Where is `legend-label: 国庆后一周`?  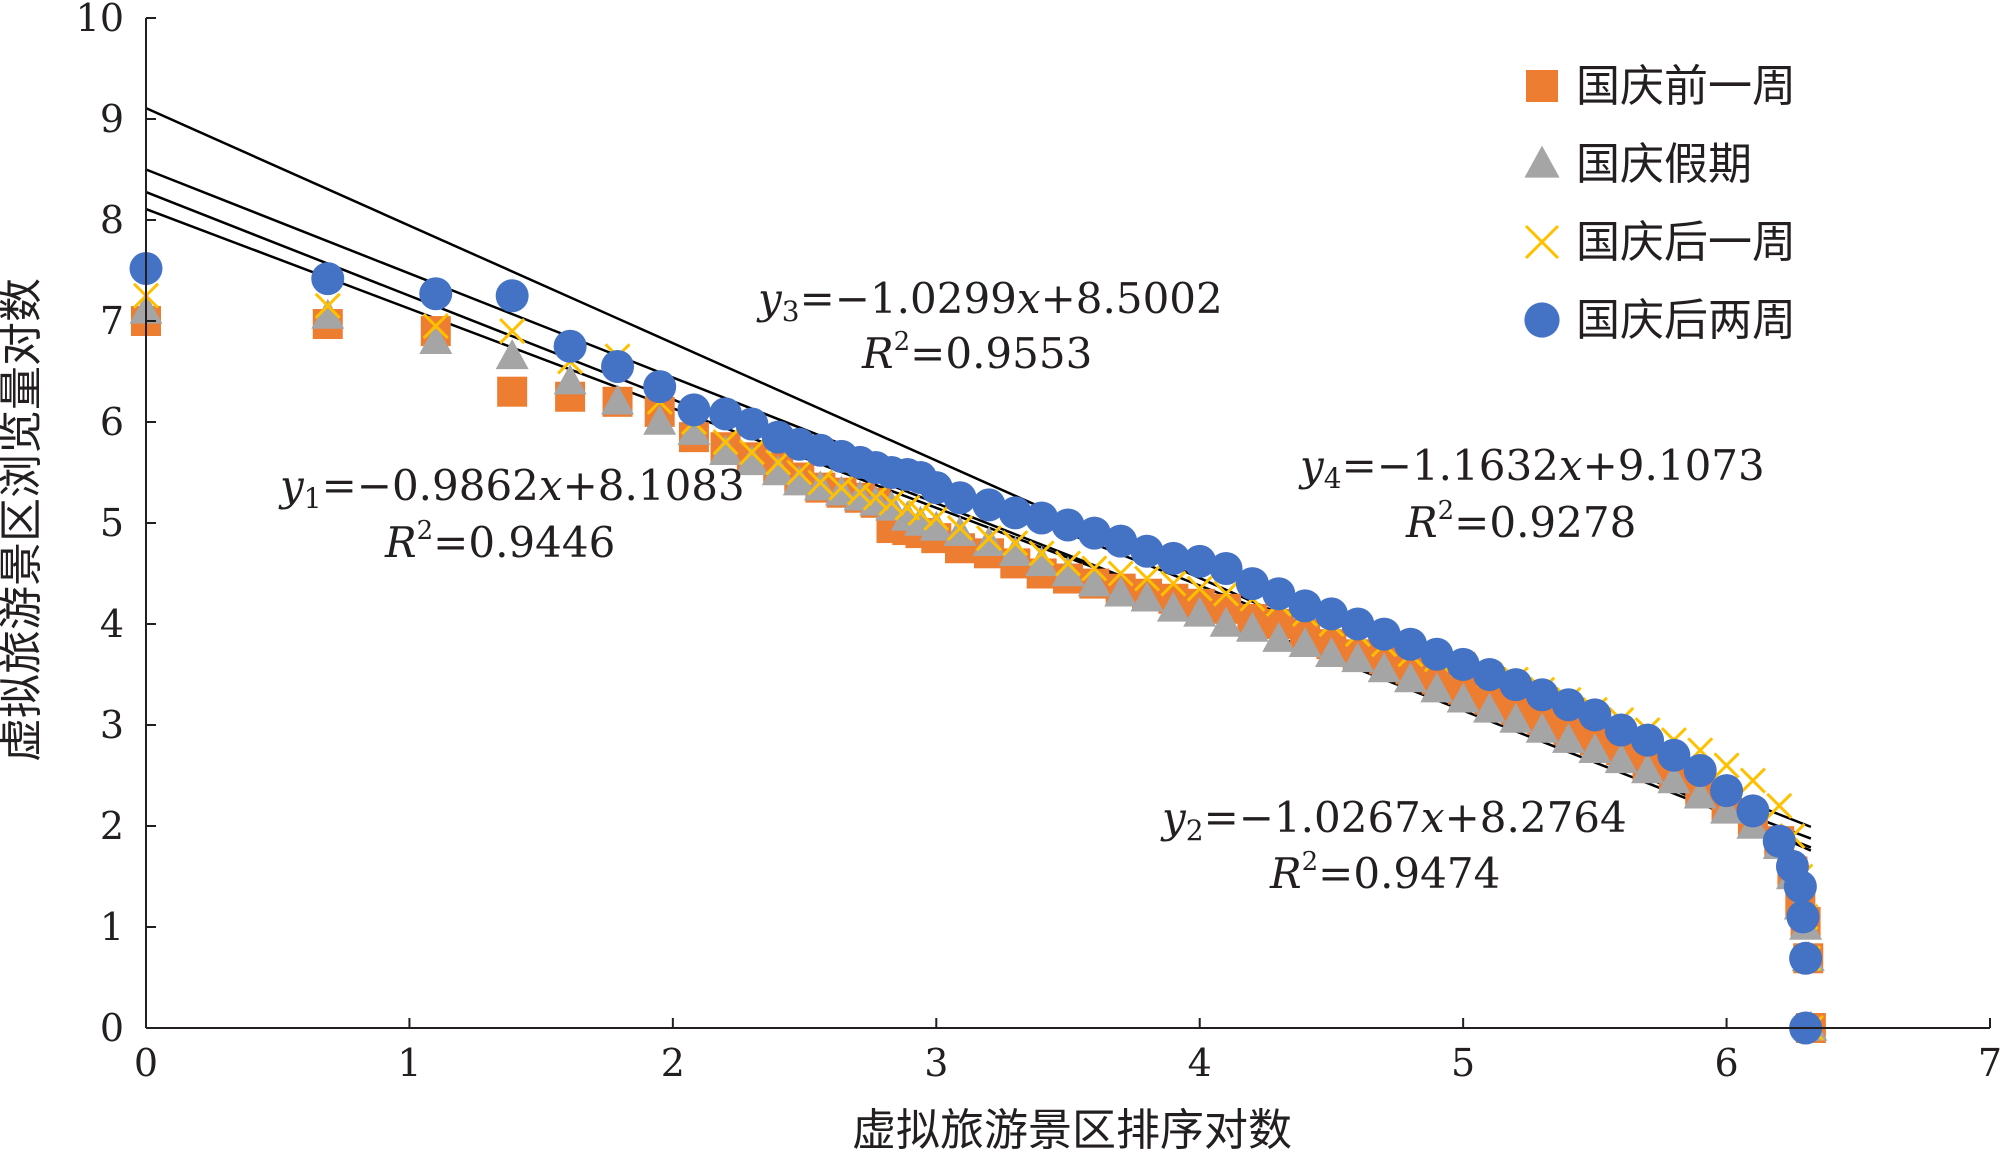 legend-label: 国庆后一周 is located at coordinates (1686, 242).